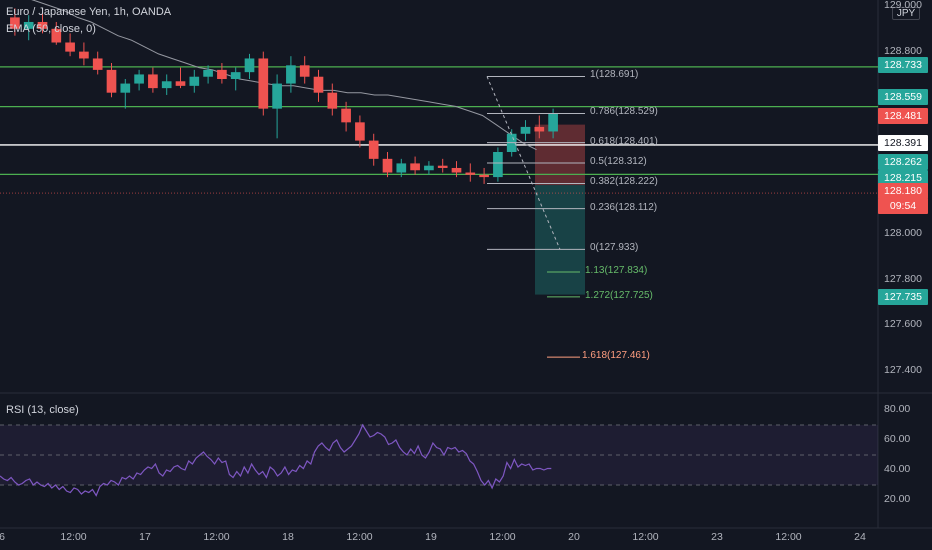  What do you see at coordinates (903, 97) in the screenshot?
I see `price-label: 128.559` at bounding box center [903, 97].